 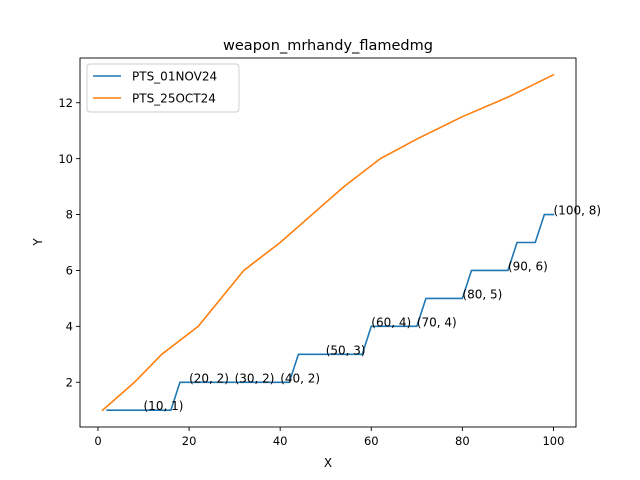 I want to click on x-tick-label: 60, so click(x=371, y=441).